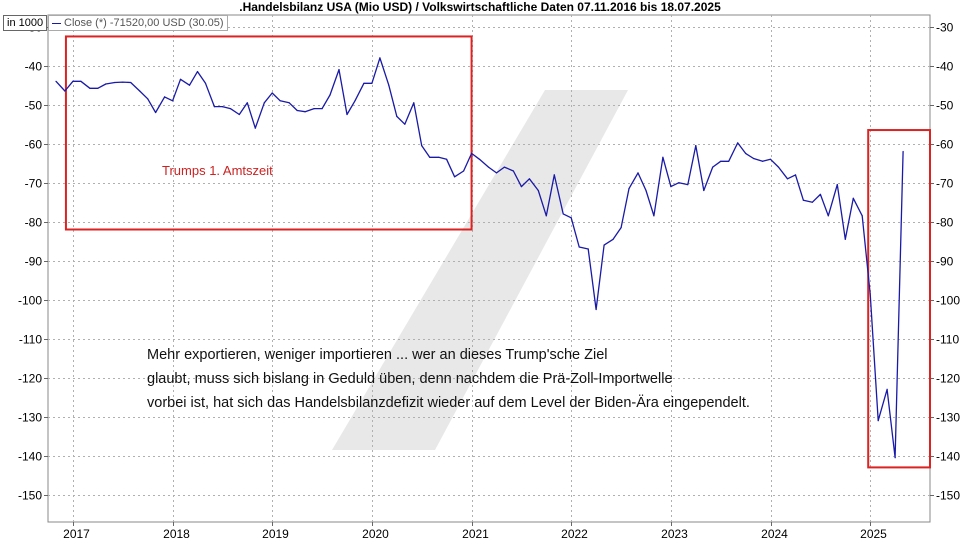  What do you see at coordinates (899, 299) in the screenshot?
I see `annotation-box` at bounding box center [899, 299].